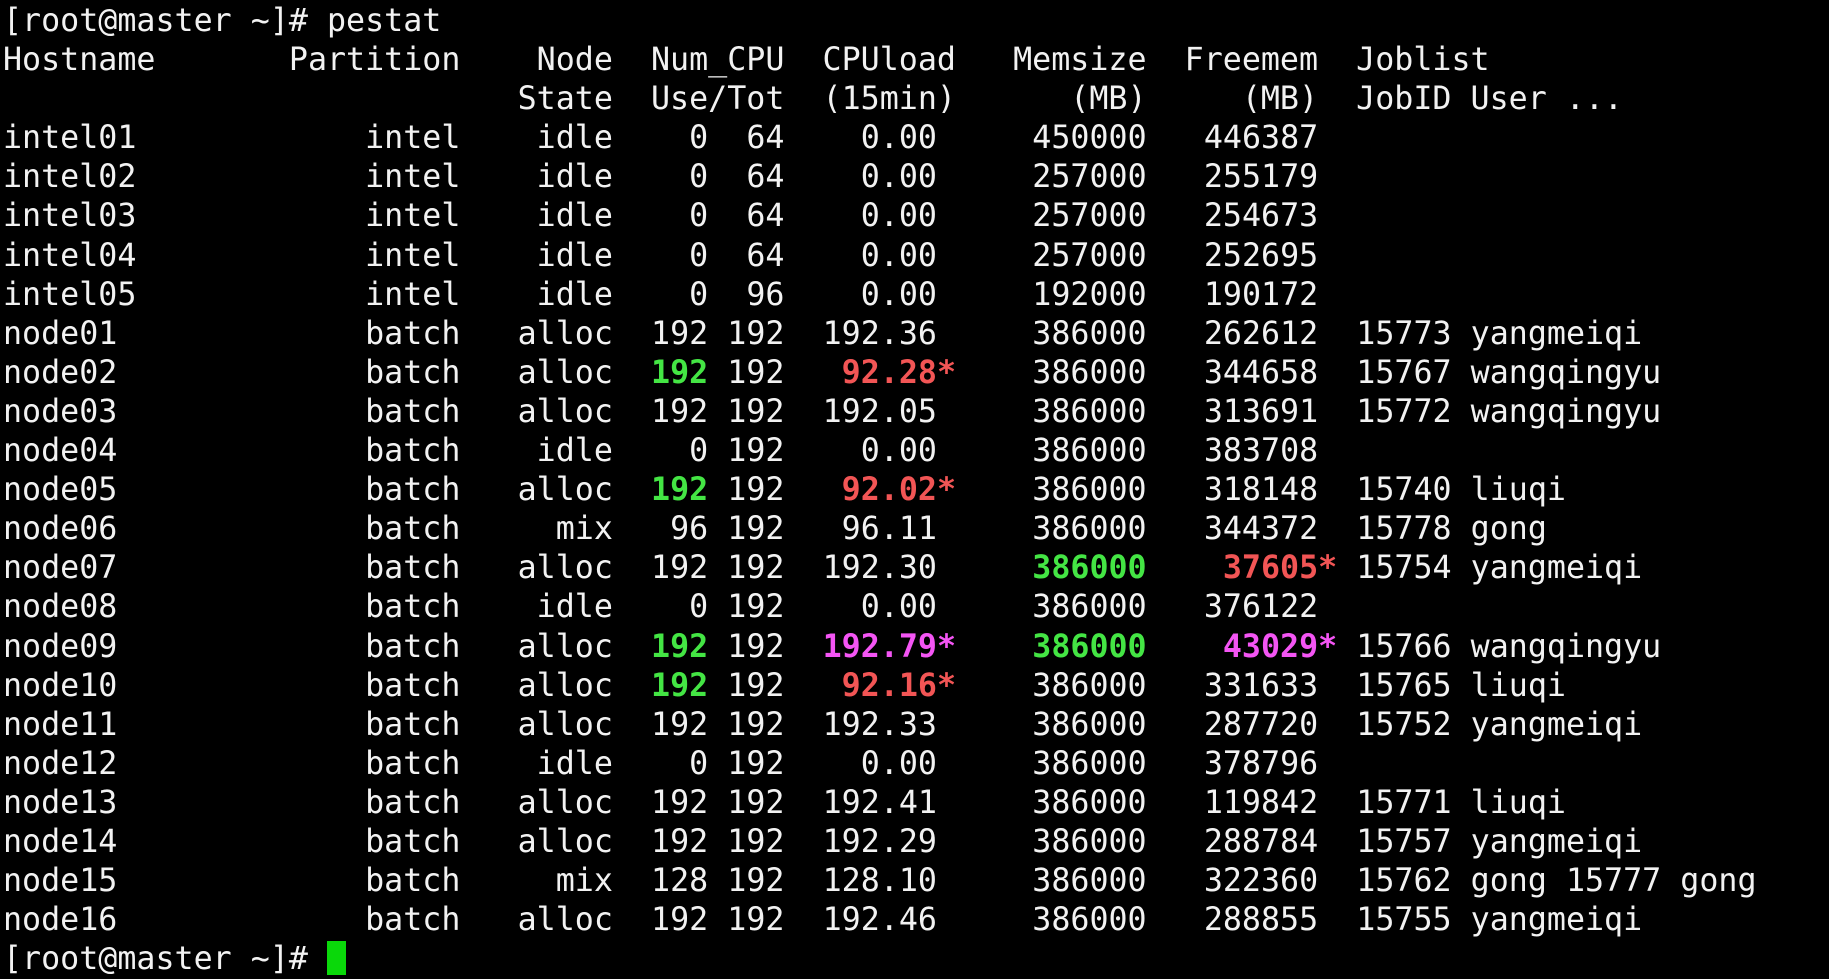 This screenshot has width=1829, height=979. What do you see at coordinates (384, 21) in the screenshot?
I see `command-text: pestat` at bounding box center [384, 21].